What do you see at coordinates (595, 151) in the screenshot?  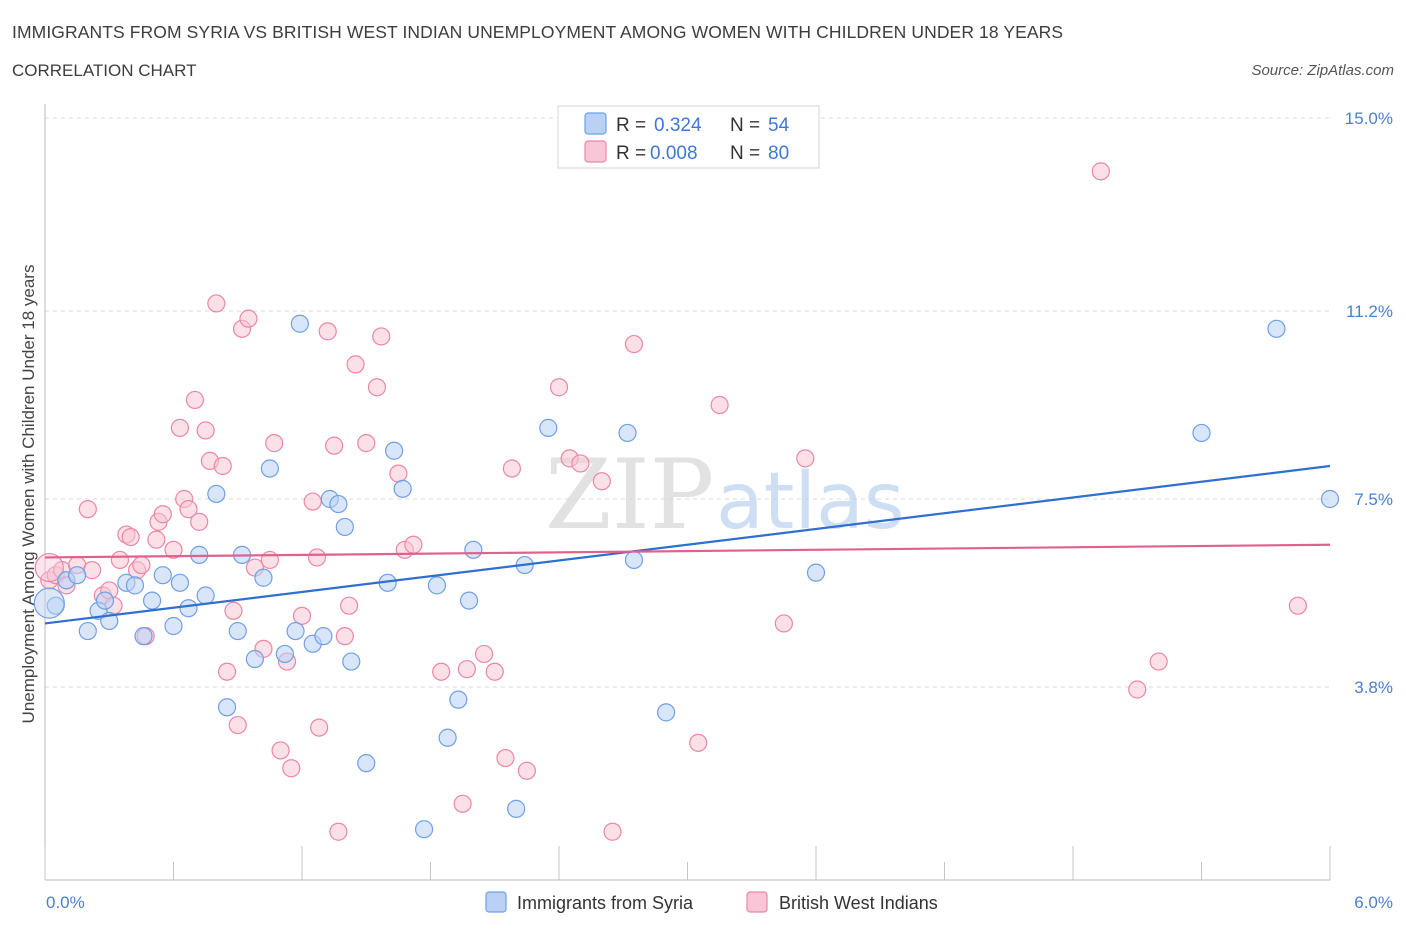 I see `legend-swatch-bwi` at bounding box center [595, 151].